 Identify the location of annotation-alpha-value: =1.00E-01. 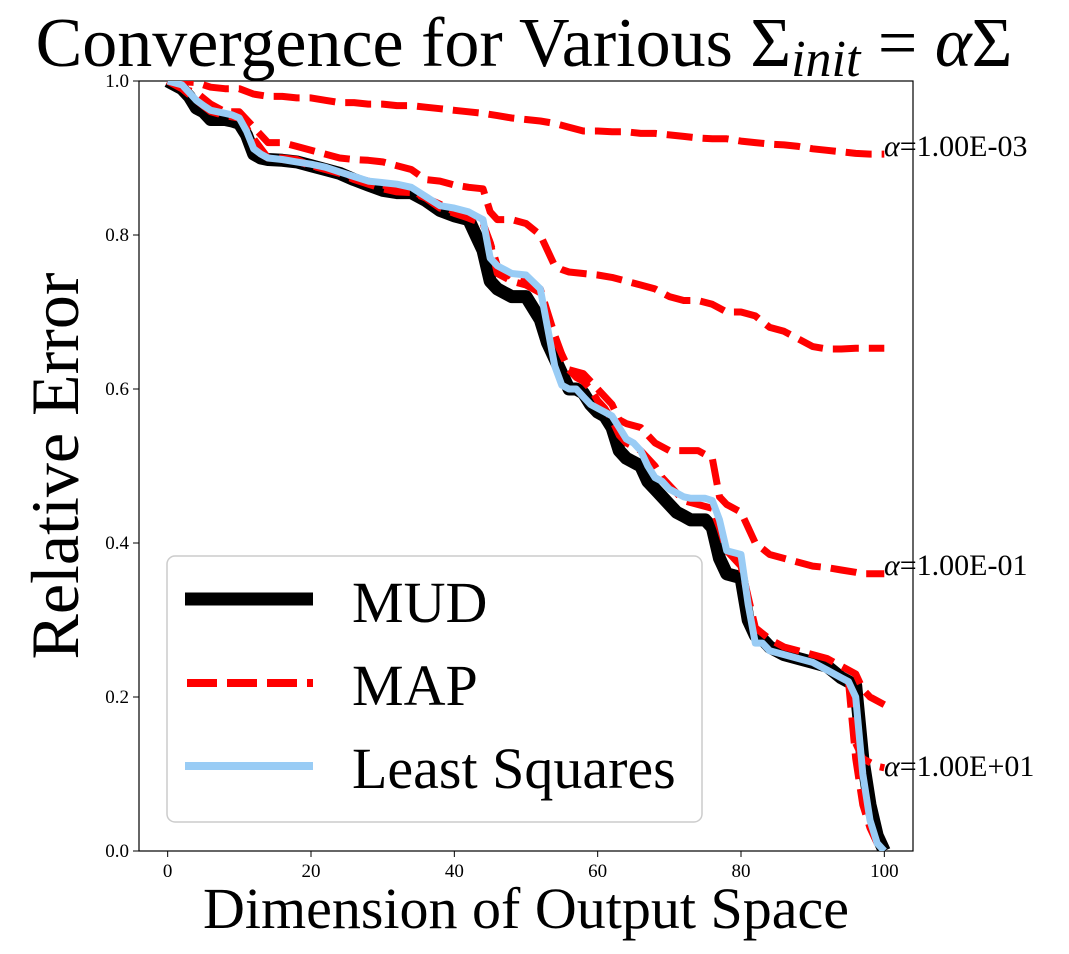
(964, 565).